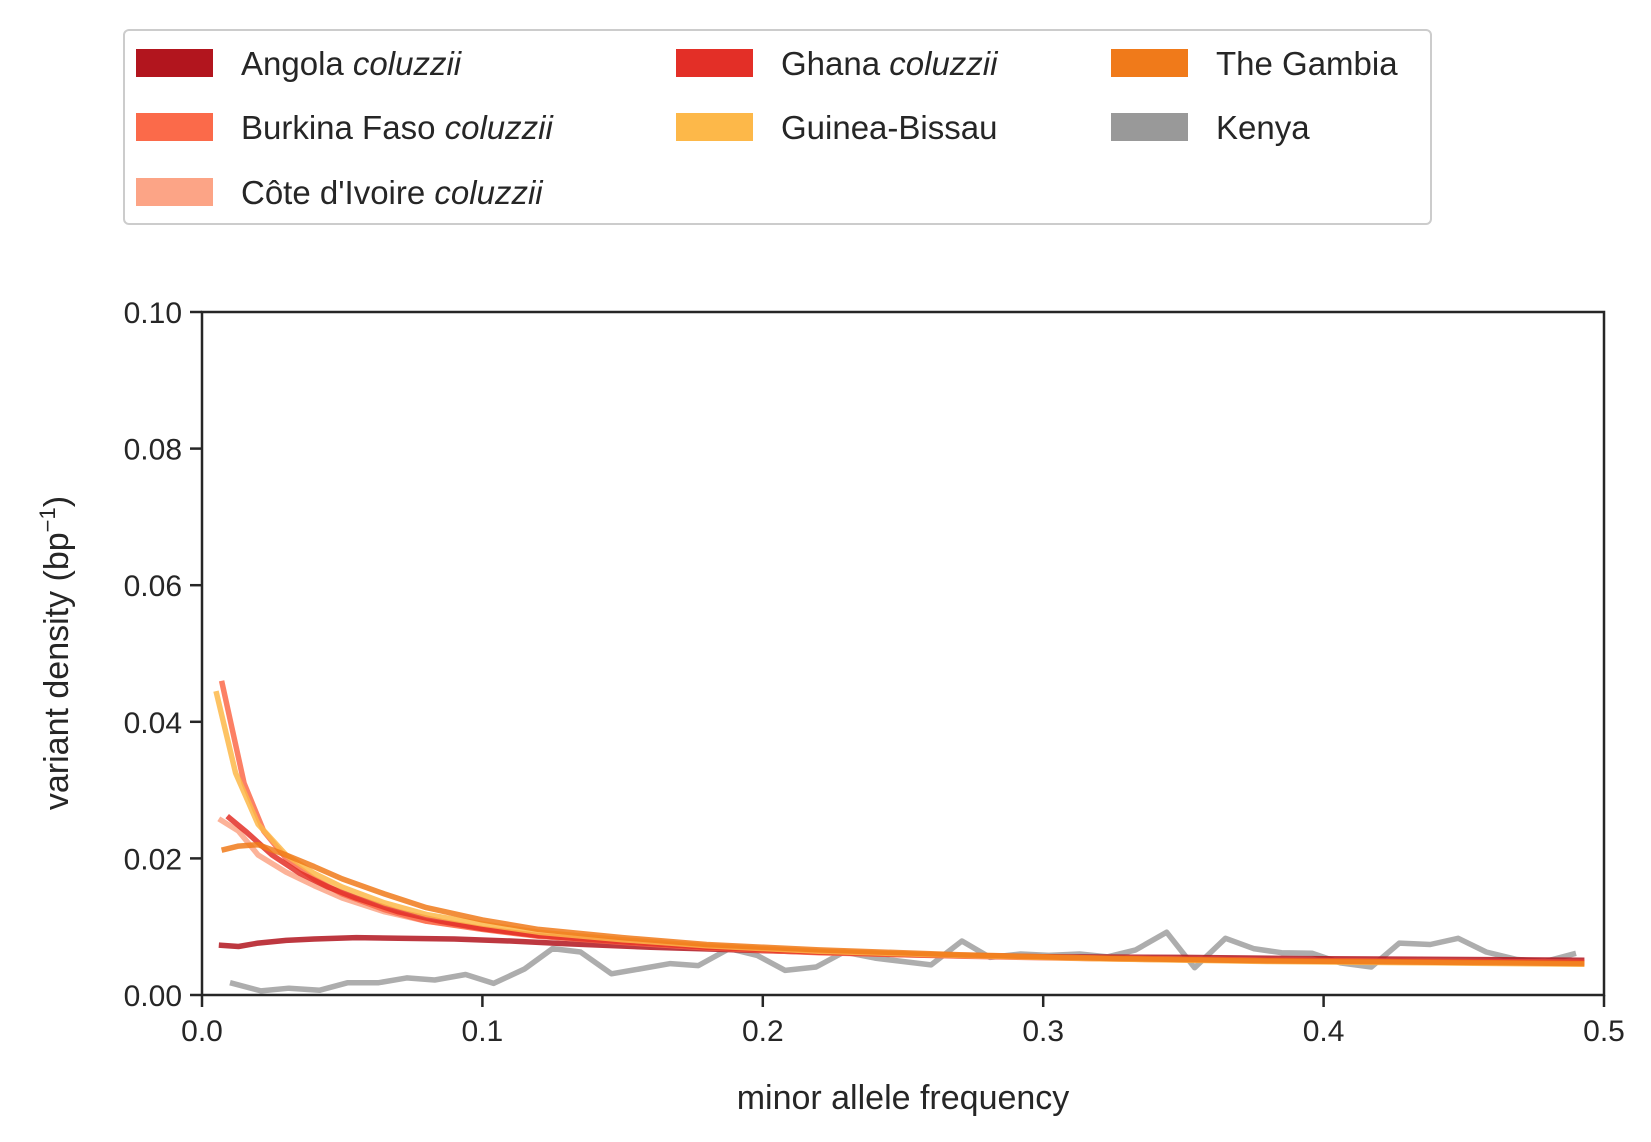  Describe the element at coordinates (1604, 1031) in the screenshot. I see `x-tick-label: 0.5` at that location.